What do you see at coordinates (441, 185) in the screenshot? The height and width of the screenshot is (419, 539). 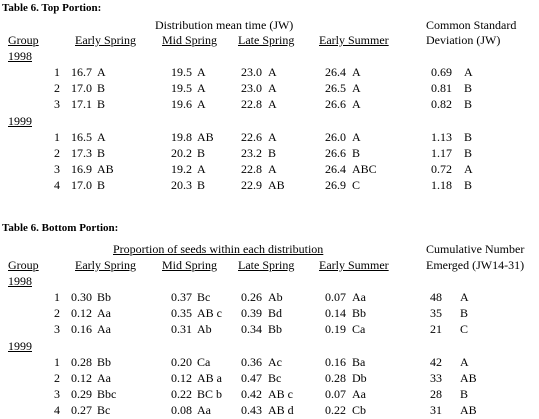 I see `cell-value: 1.18` at bounding box center [441, 185].